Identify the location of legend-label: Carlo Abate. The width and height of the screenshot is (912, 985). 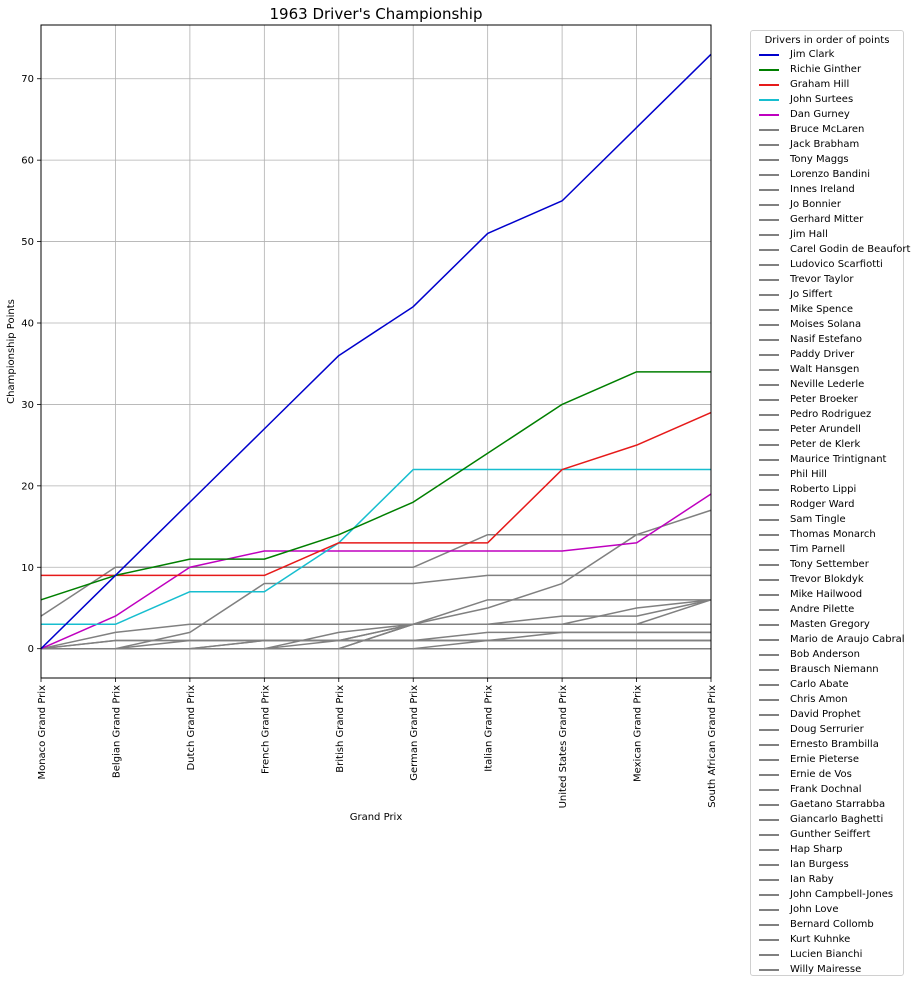
(819, 684).